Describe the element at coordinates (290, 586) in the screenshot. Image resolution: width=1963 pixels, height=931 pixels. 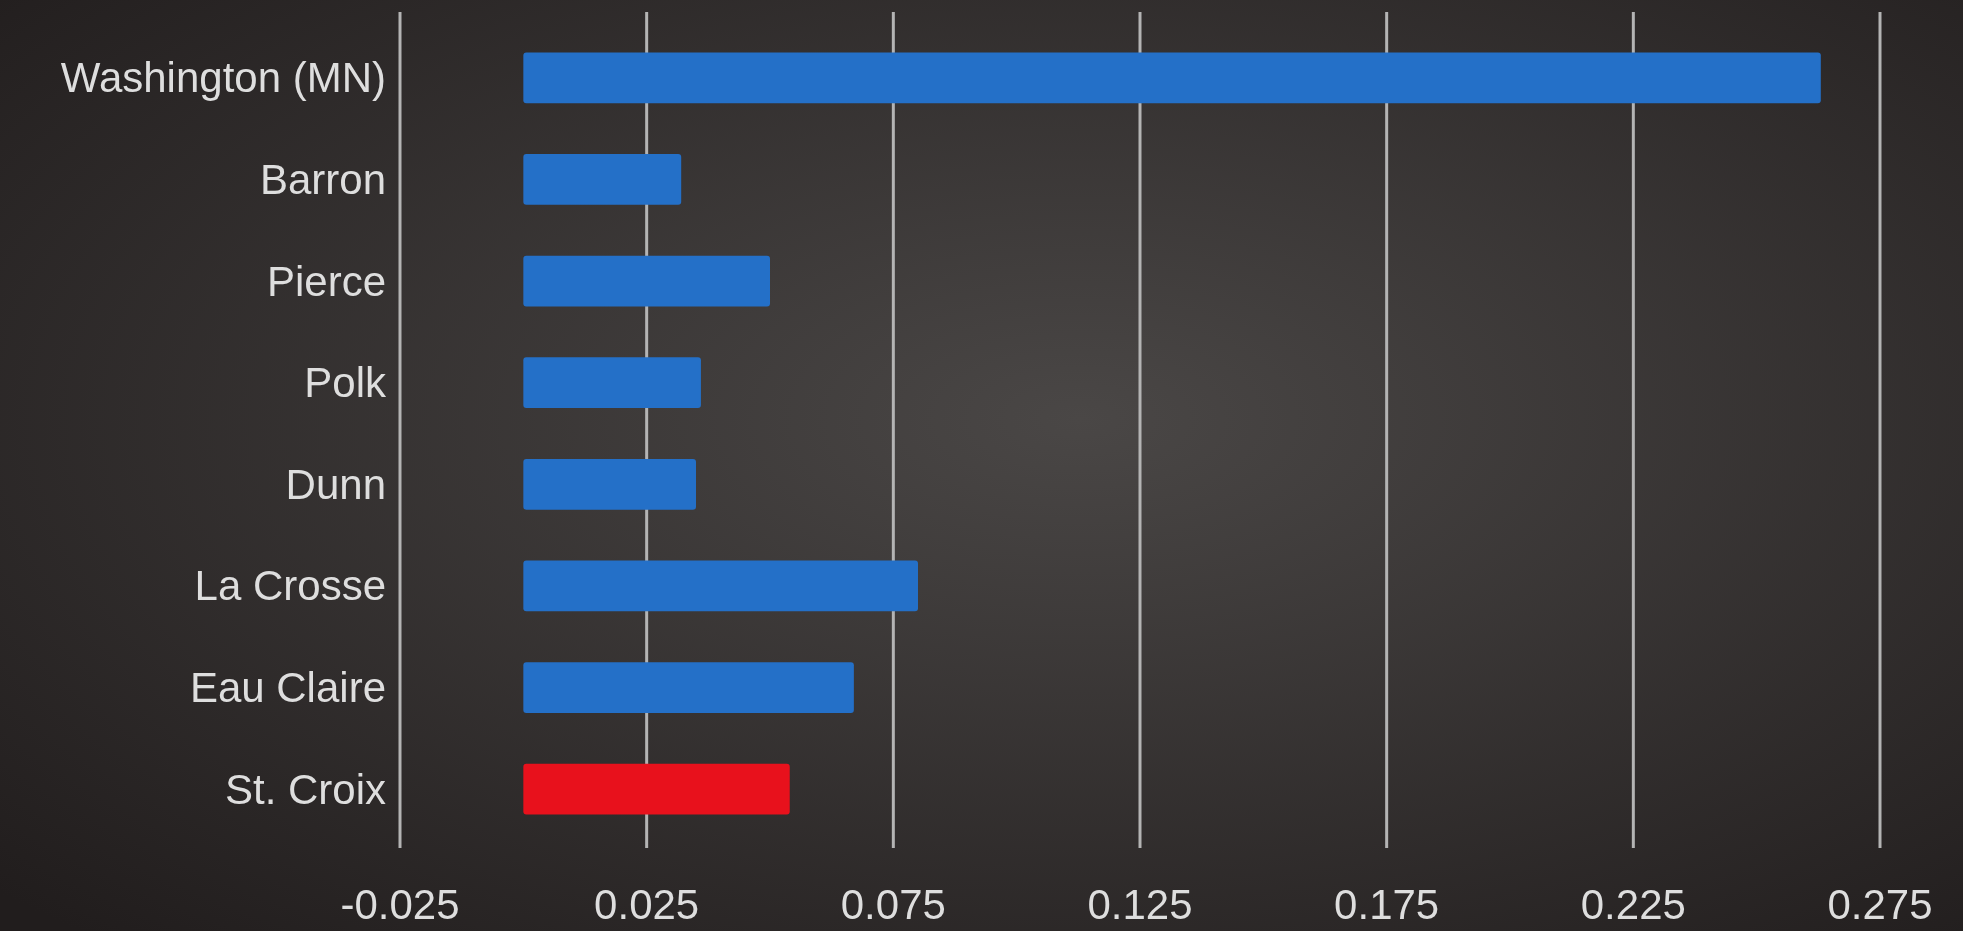
I see `y-tick-label: La Crosse` at that location.